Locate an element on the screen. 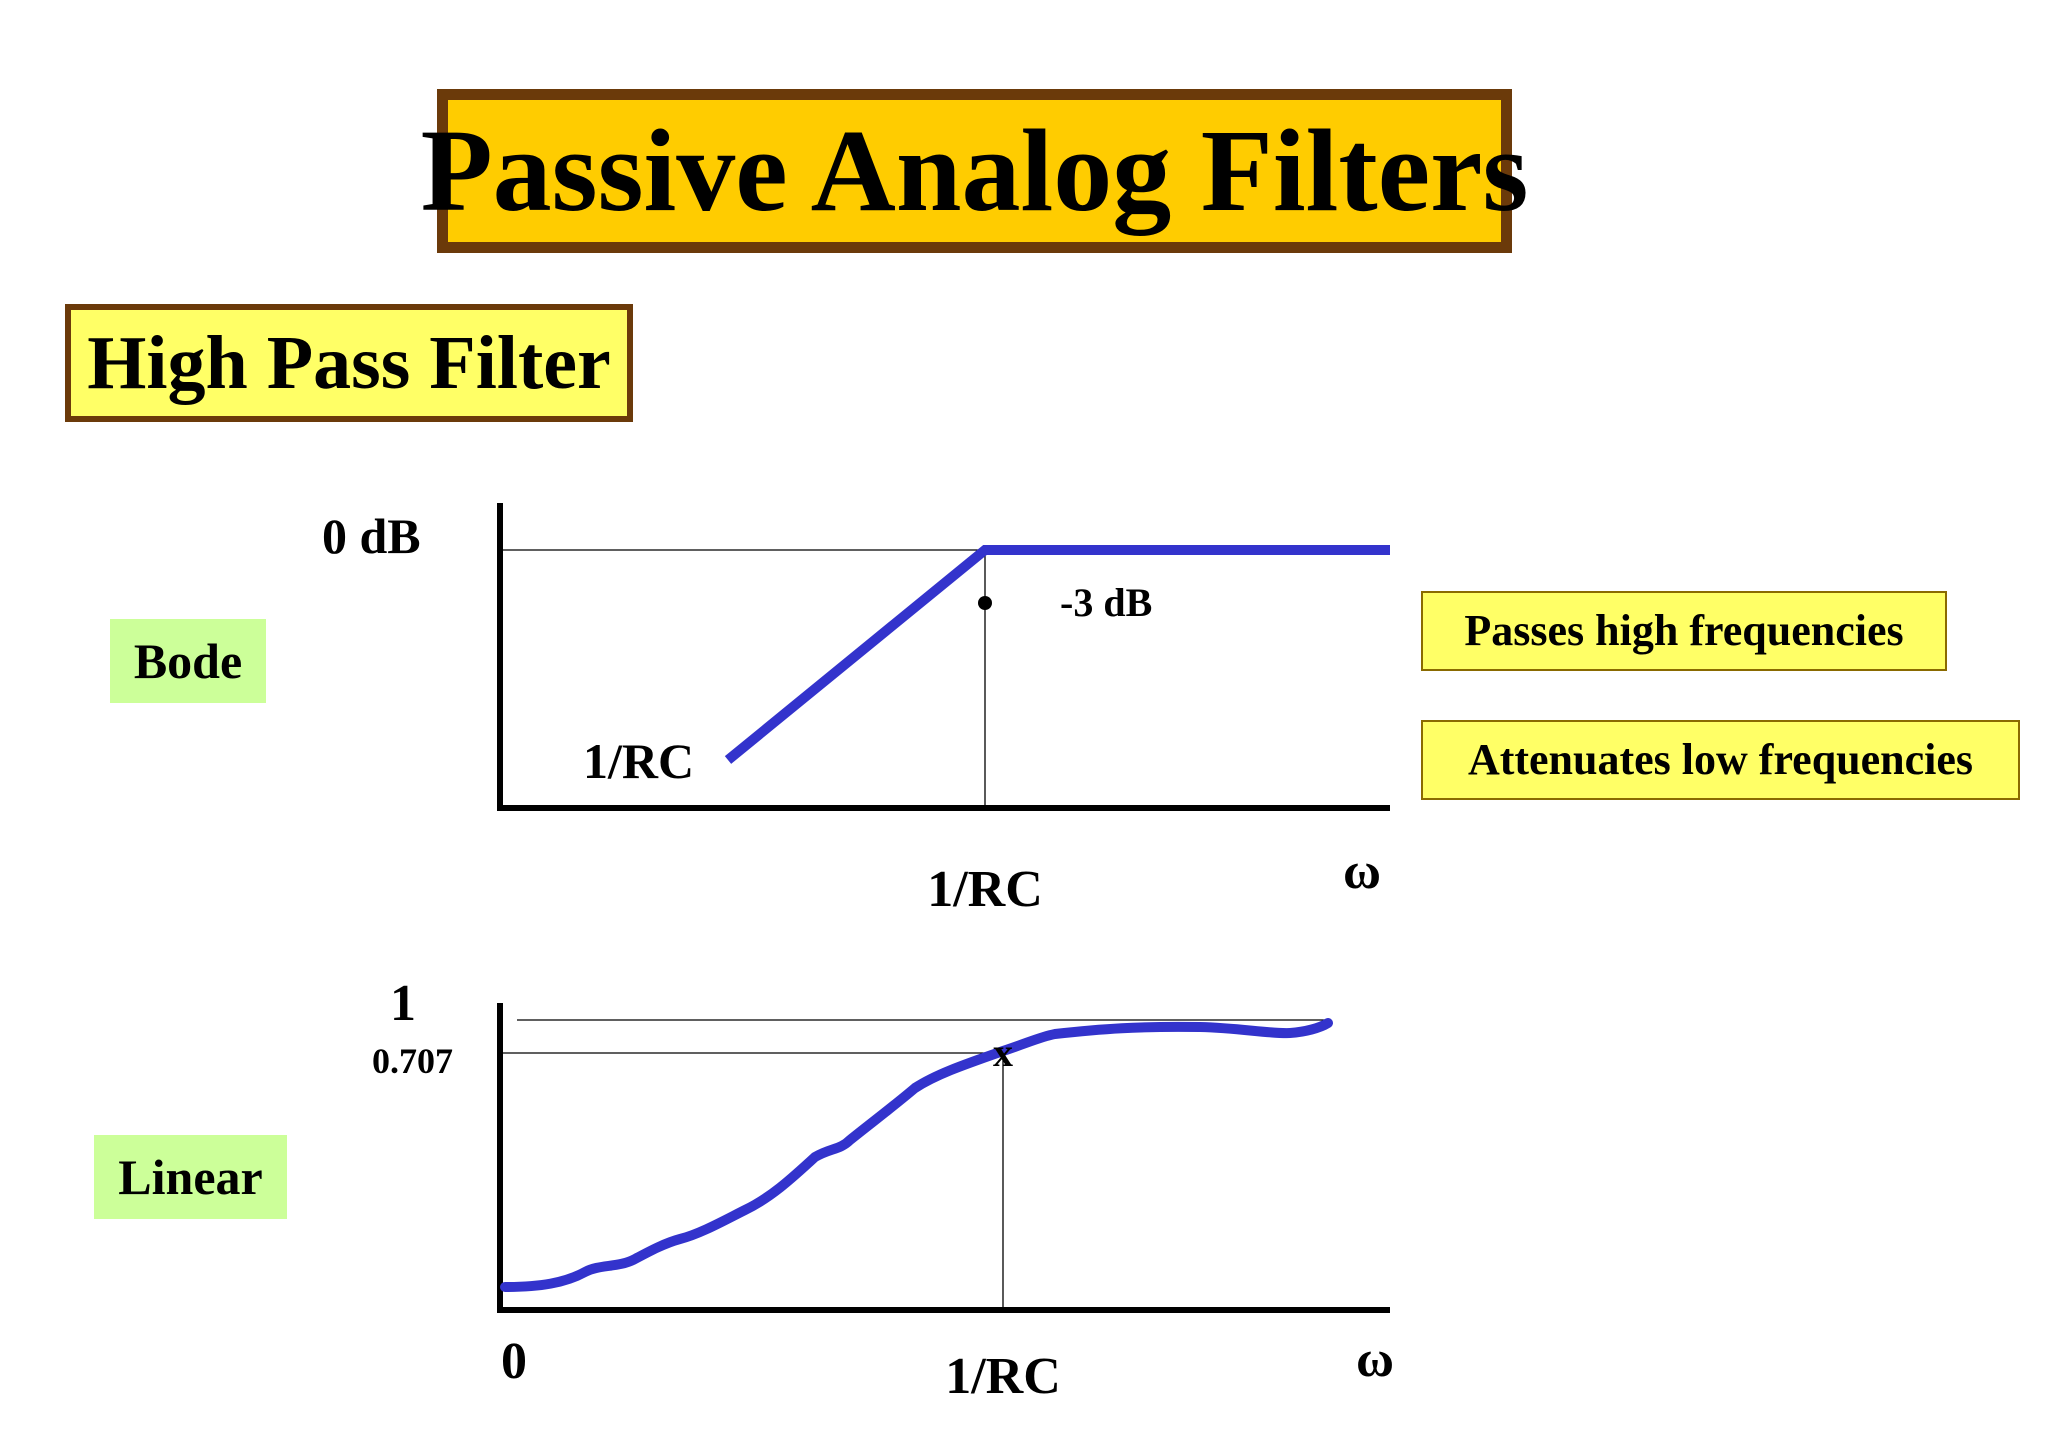  bode-0db-label: 0 dB is located at coordinates (371, 536).